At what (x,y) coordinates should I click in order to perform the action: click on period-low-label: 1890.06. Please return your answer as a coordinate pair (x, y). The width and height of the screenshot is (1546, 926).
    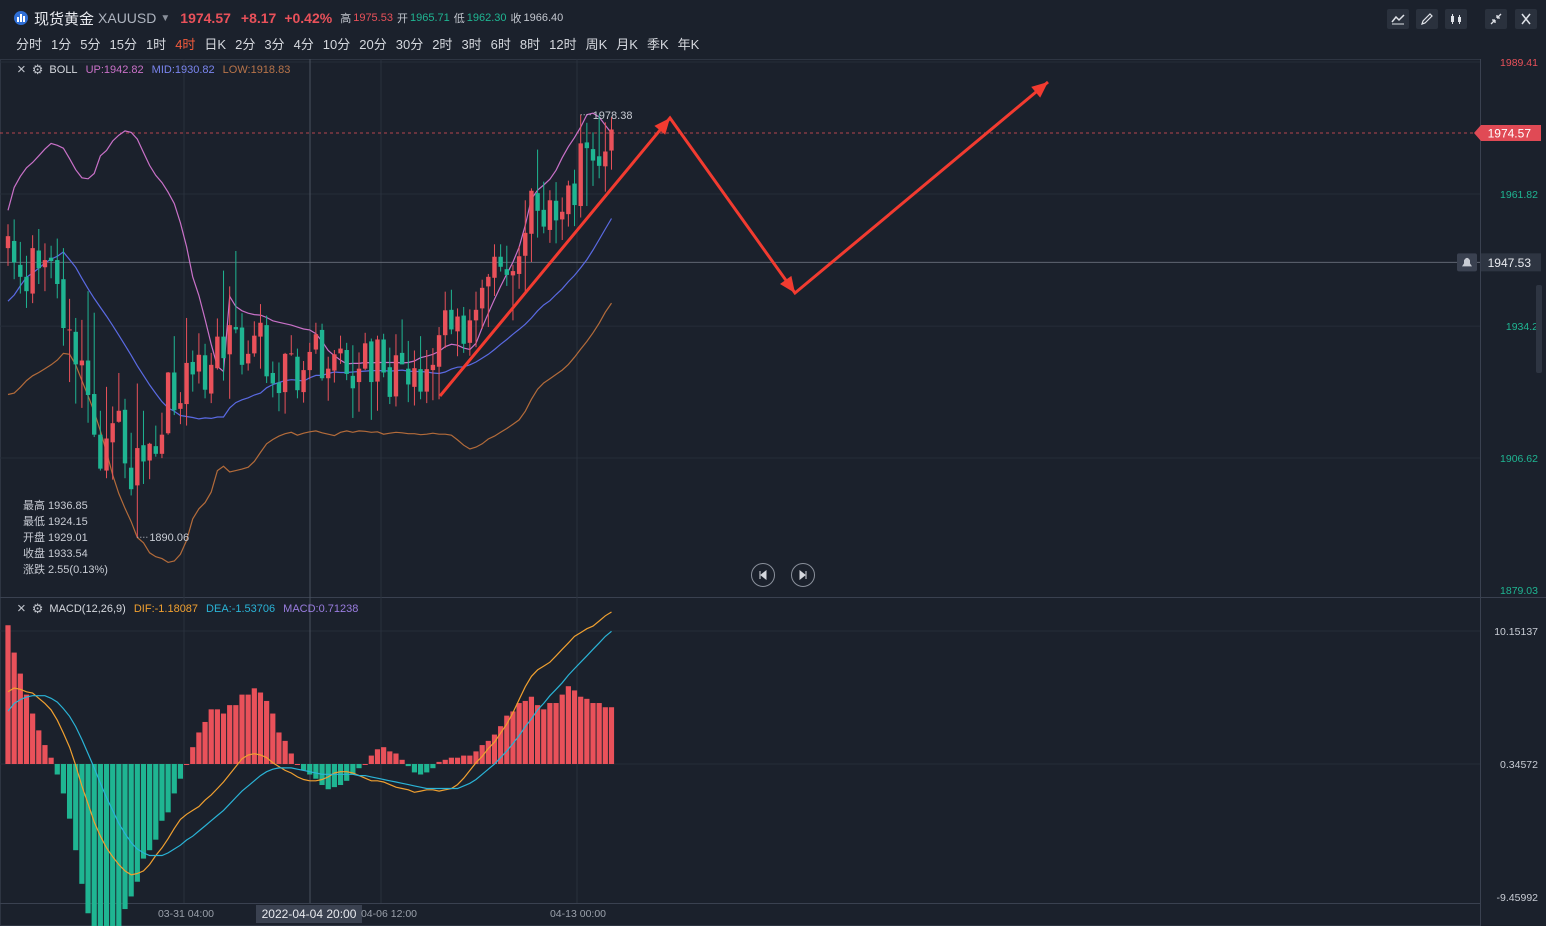
    Looking at the image, I should click on (169, 538).